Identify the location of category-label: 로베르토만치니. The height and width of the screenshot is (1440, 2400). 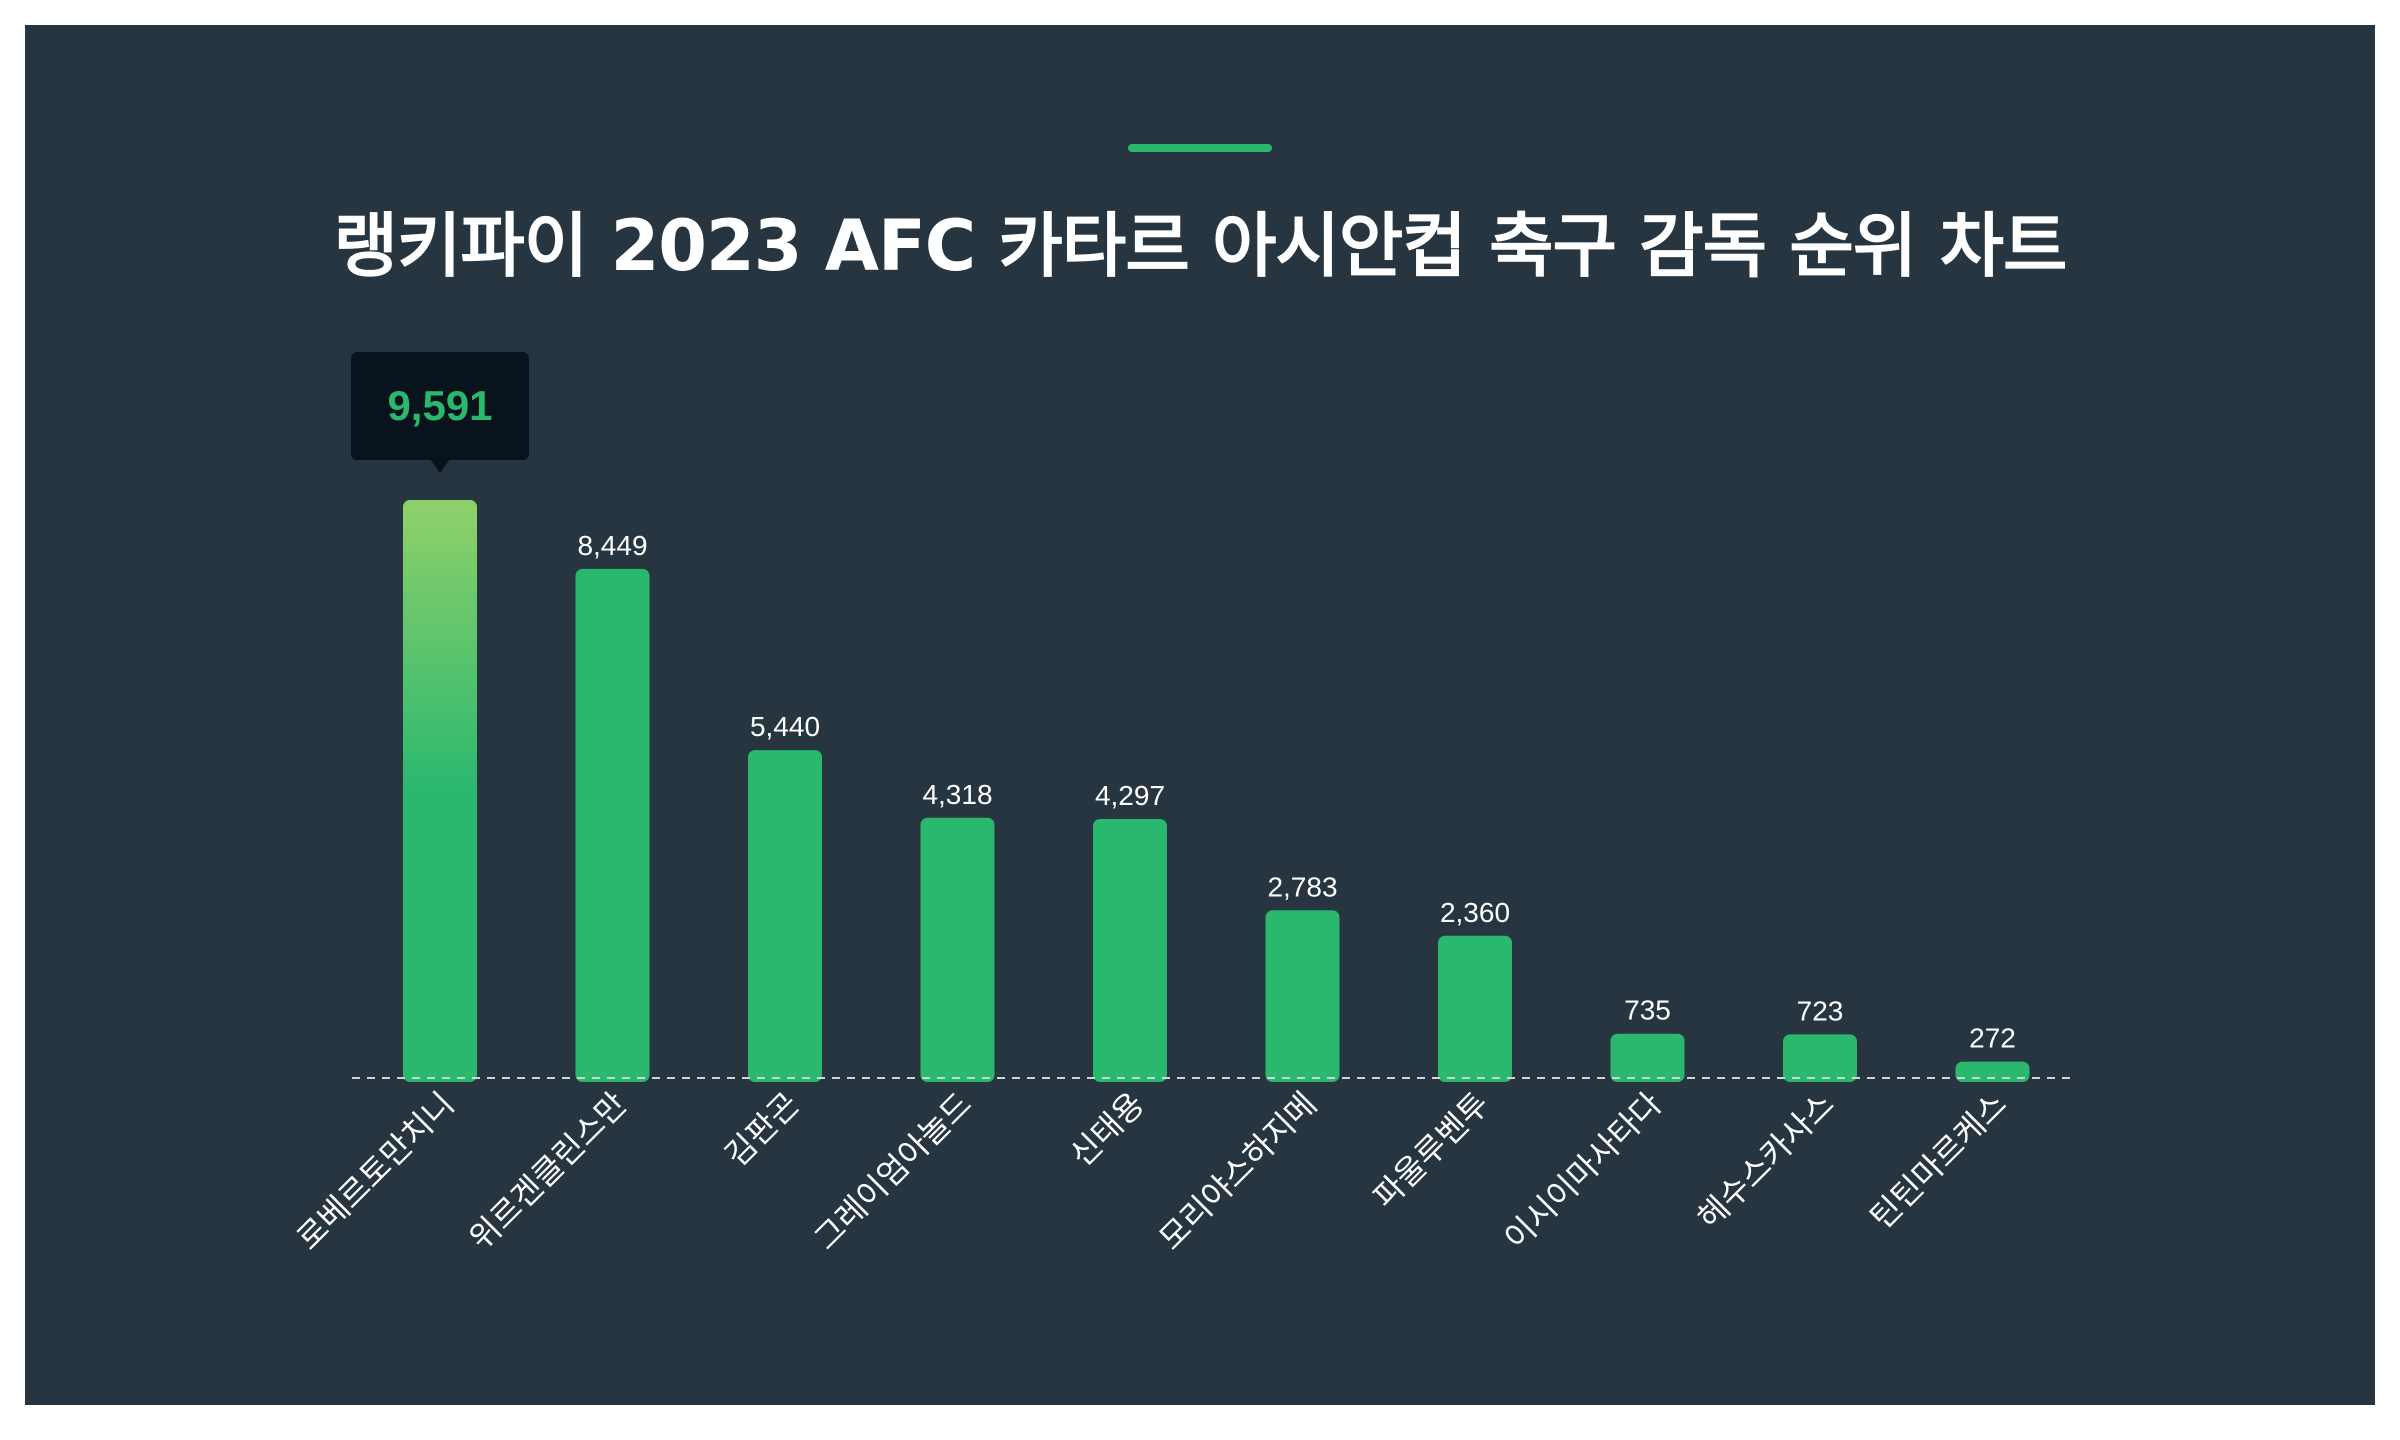
(375, 1171).